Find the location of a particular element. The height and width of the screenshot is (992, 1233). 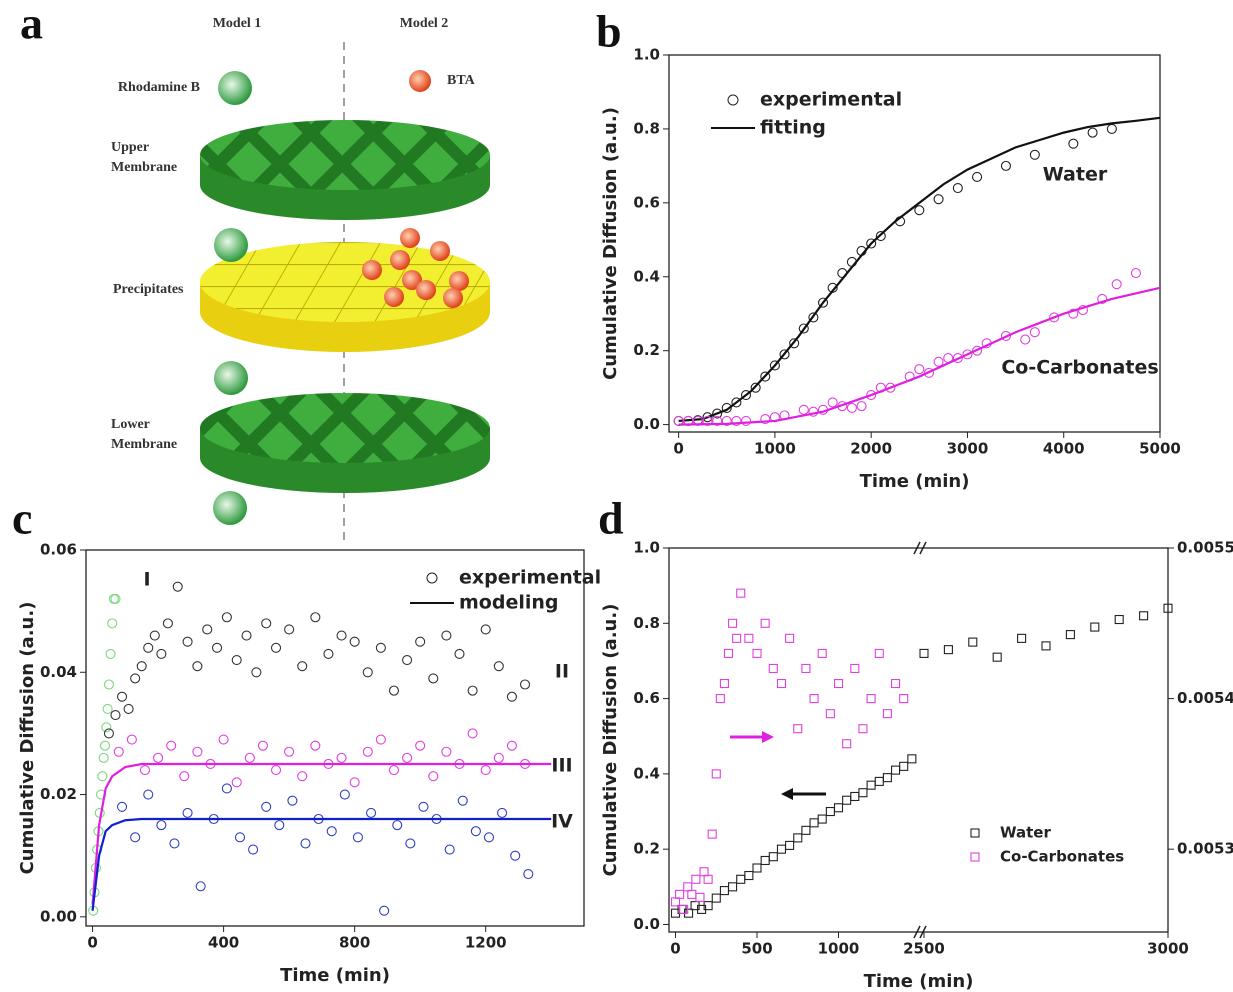

x-axis-label: Time (min) is located at coordinates (915, 481).